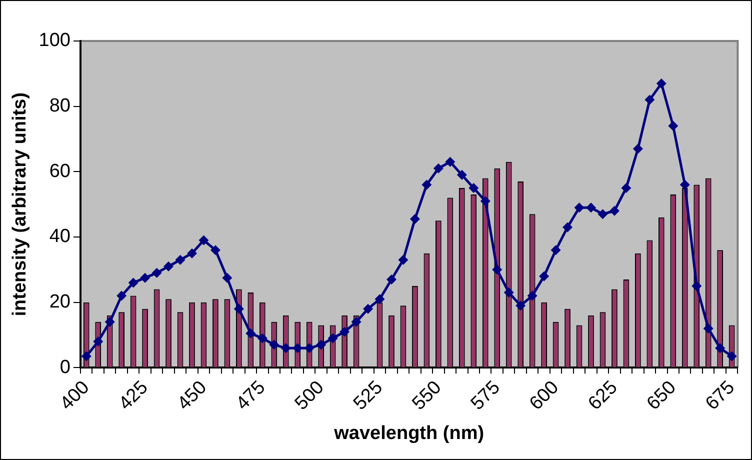  Describe the element at coordinates (485, 395) in the screenshot. I see `x-tick-label: 575` at that location.